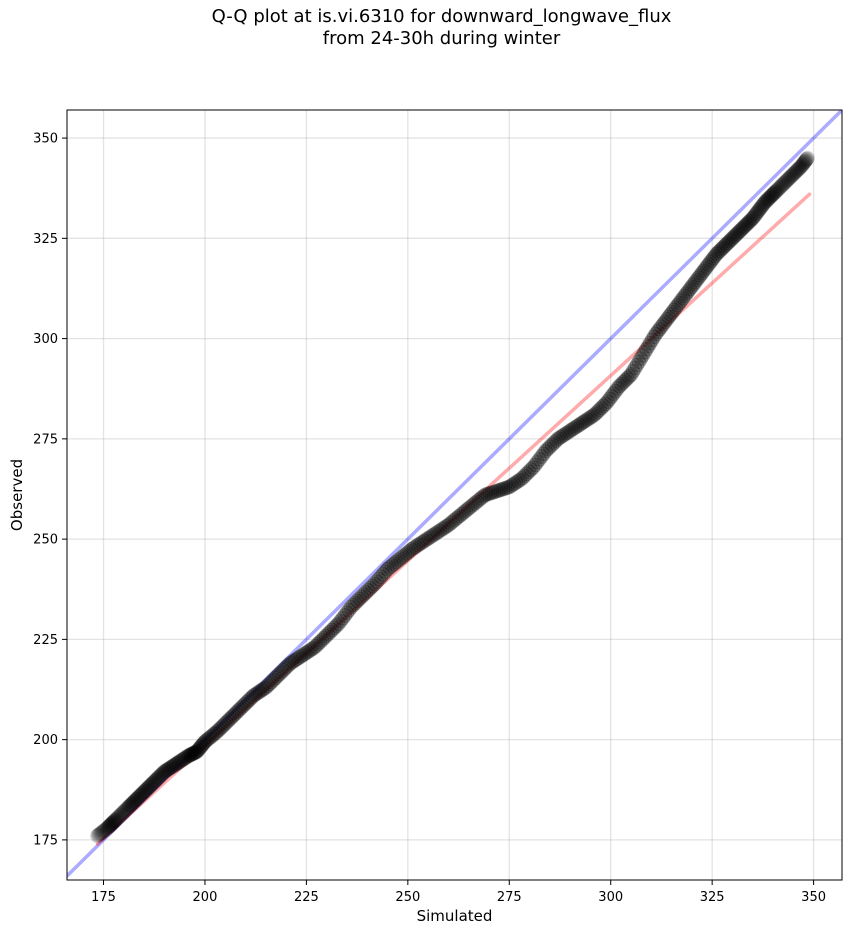  What do you see at coordinates (45, 640) in the screenshot?
I see `y-tick-label: 225` at bounding box center [45, 640].